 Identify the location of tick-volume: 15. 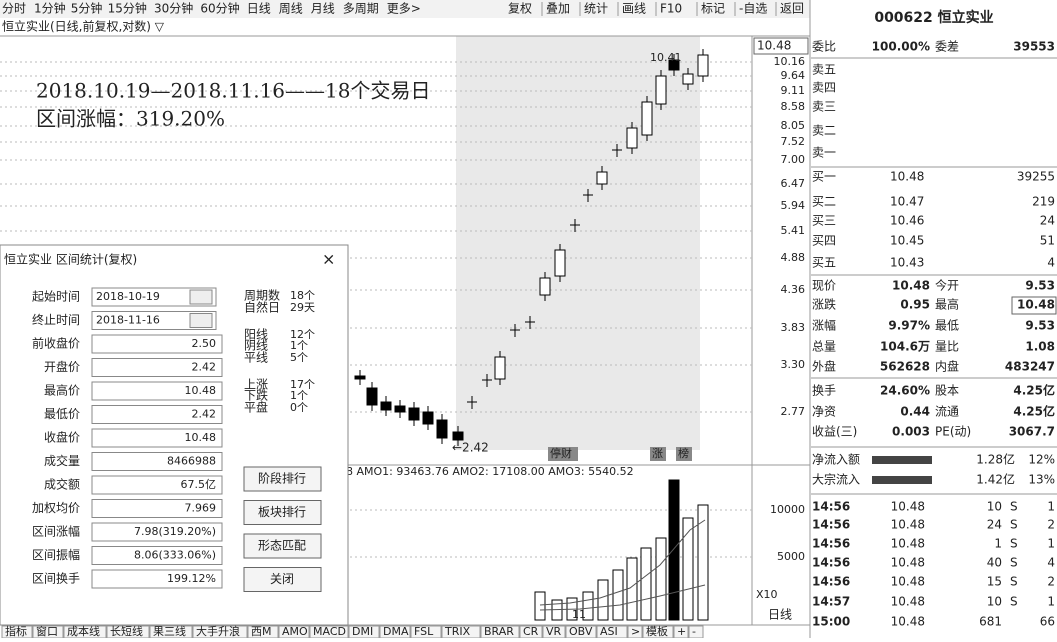
(994, 582).